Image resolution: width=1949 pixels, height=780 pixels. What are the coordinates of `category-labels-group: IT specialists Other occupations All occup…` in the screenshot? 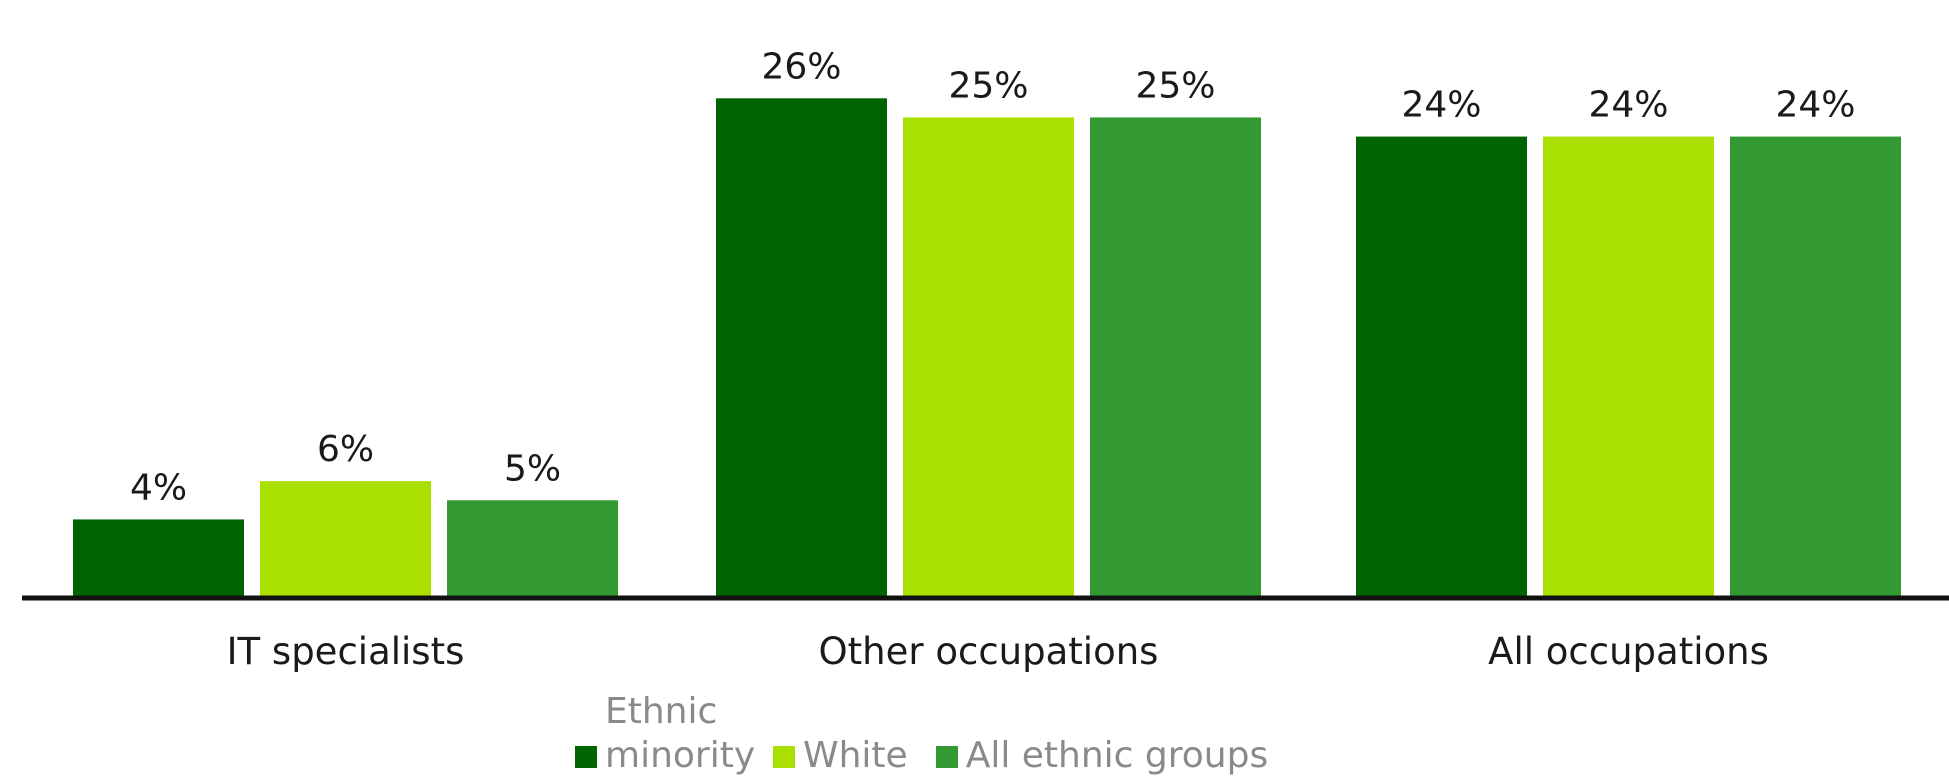 It's located at (998, 651).